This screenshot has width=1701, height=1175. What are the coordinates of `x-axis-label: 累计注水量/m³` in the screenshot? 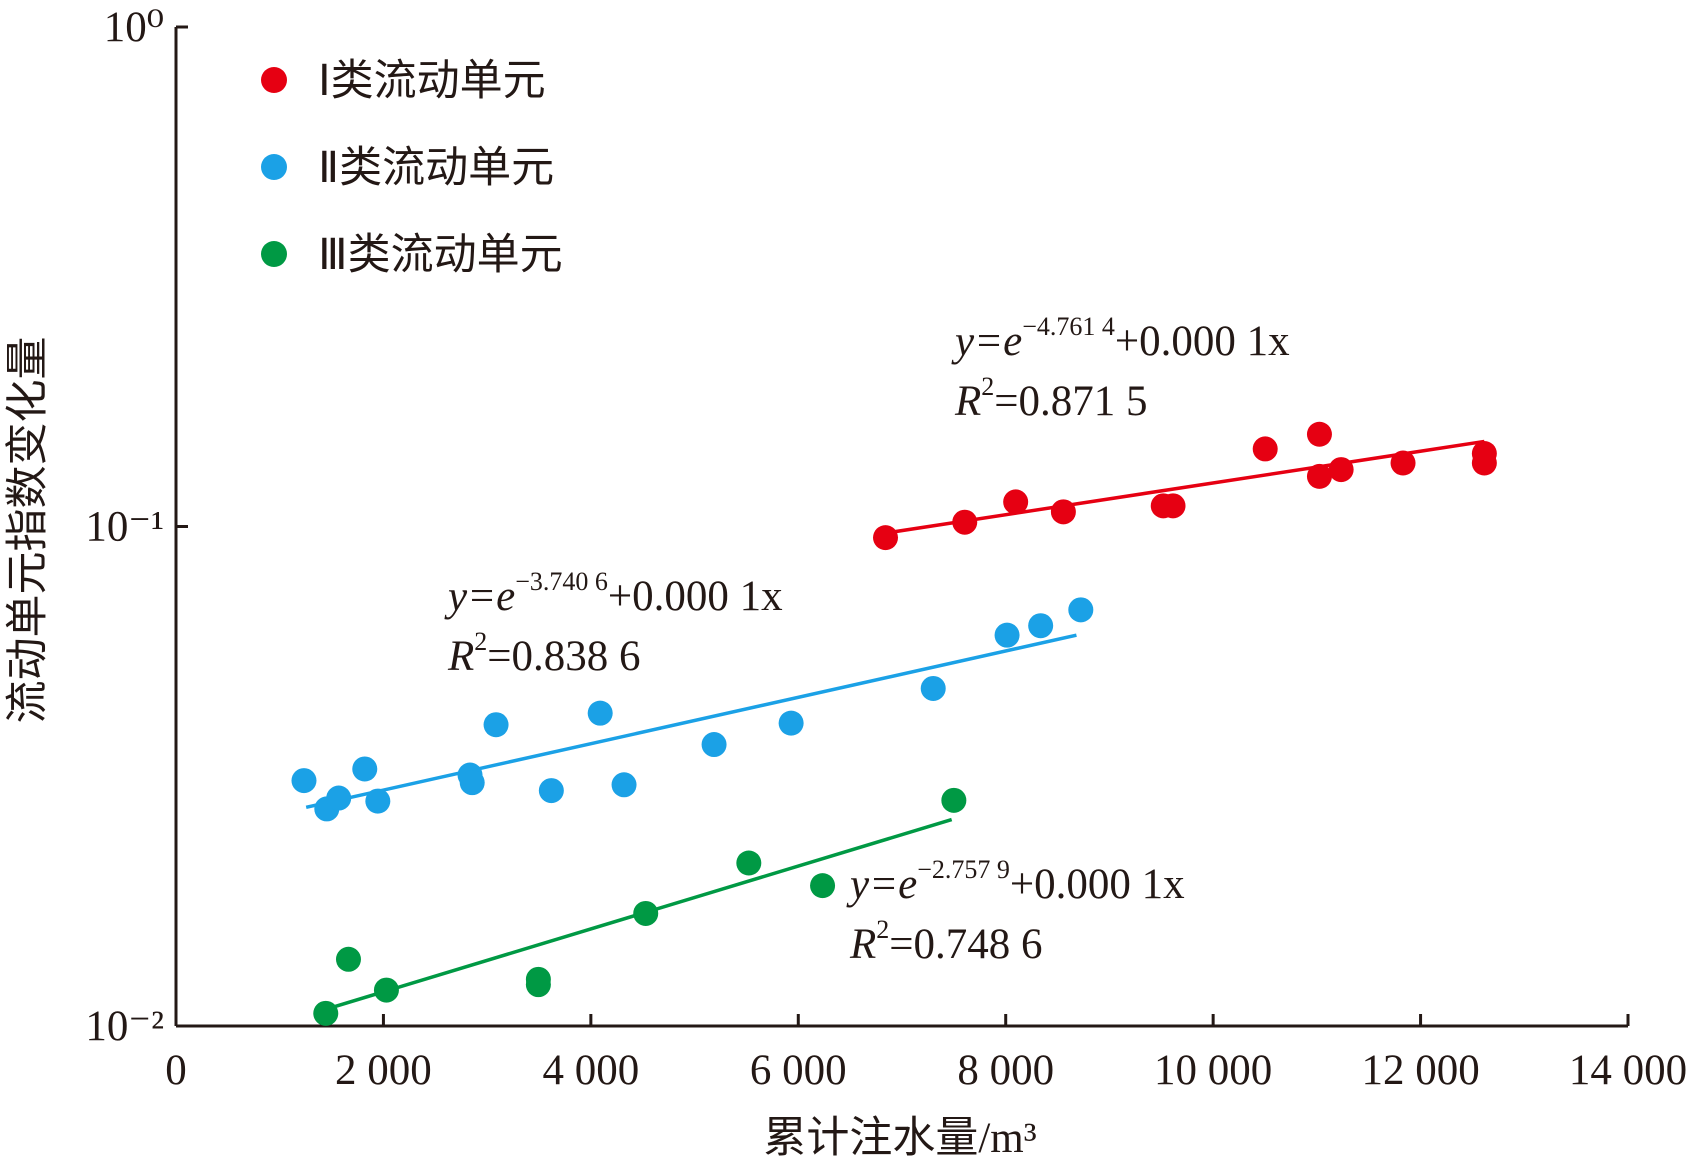 It's located at (899, 1138).